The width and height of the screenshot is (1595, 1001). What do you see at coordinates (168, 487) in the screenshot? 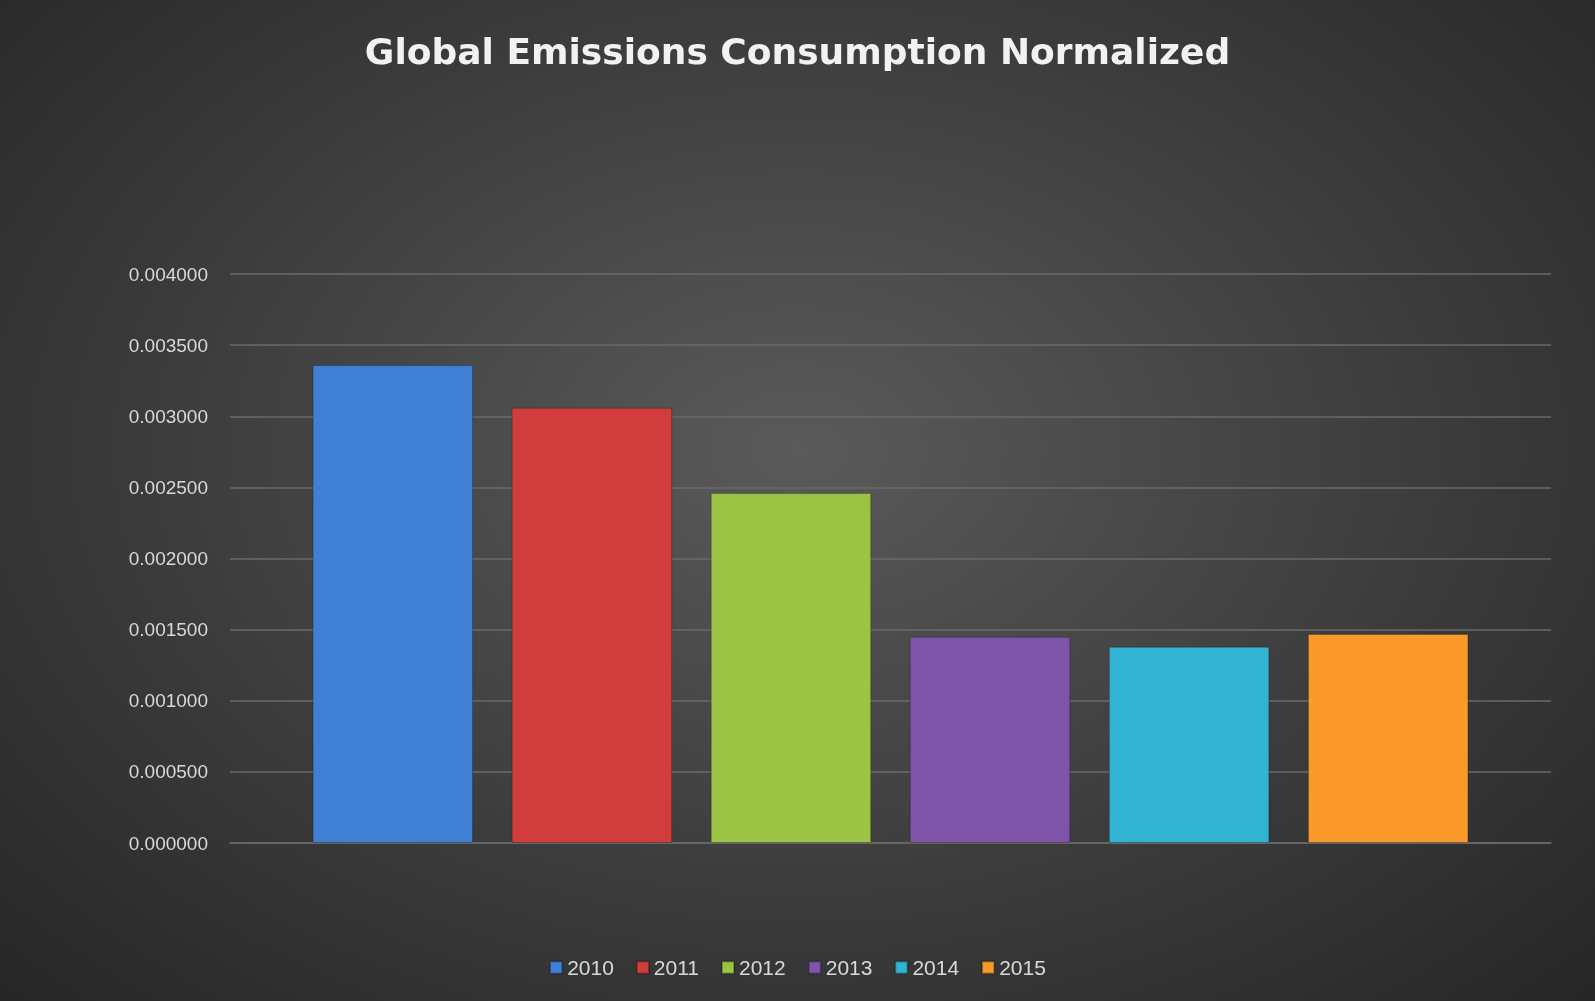
I see `y-tick-label: 0.002500` at bounding box center [168, 487].